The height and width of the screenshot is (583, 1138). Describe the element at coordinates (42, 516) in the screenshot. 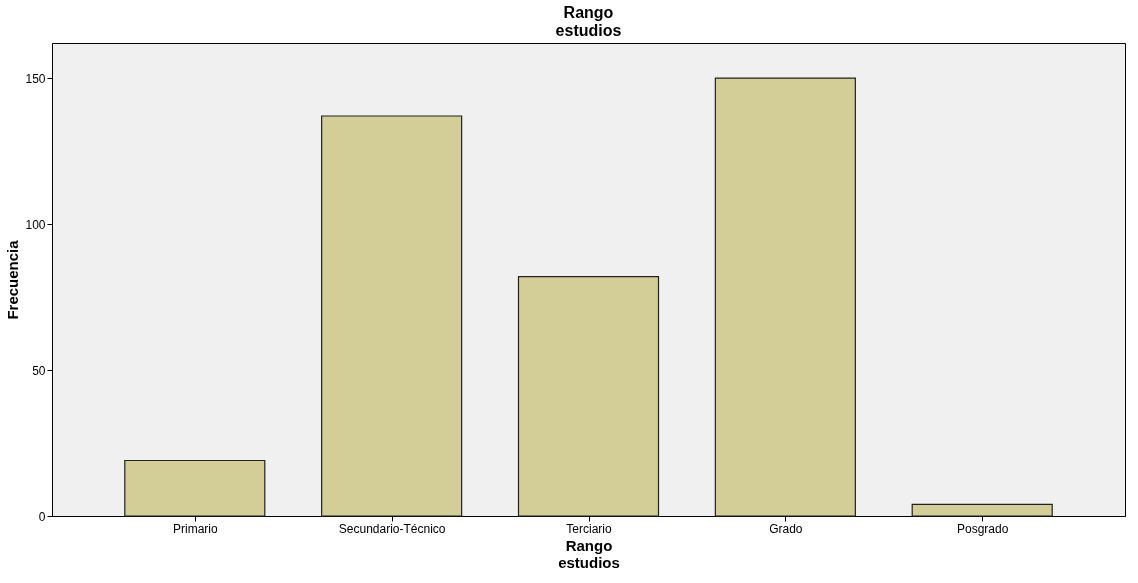

I see `y-tick-label: 0` at that location.